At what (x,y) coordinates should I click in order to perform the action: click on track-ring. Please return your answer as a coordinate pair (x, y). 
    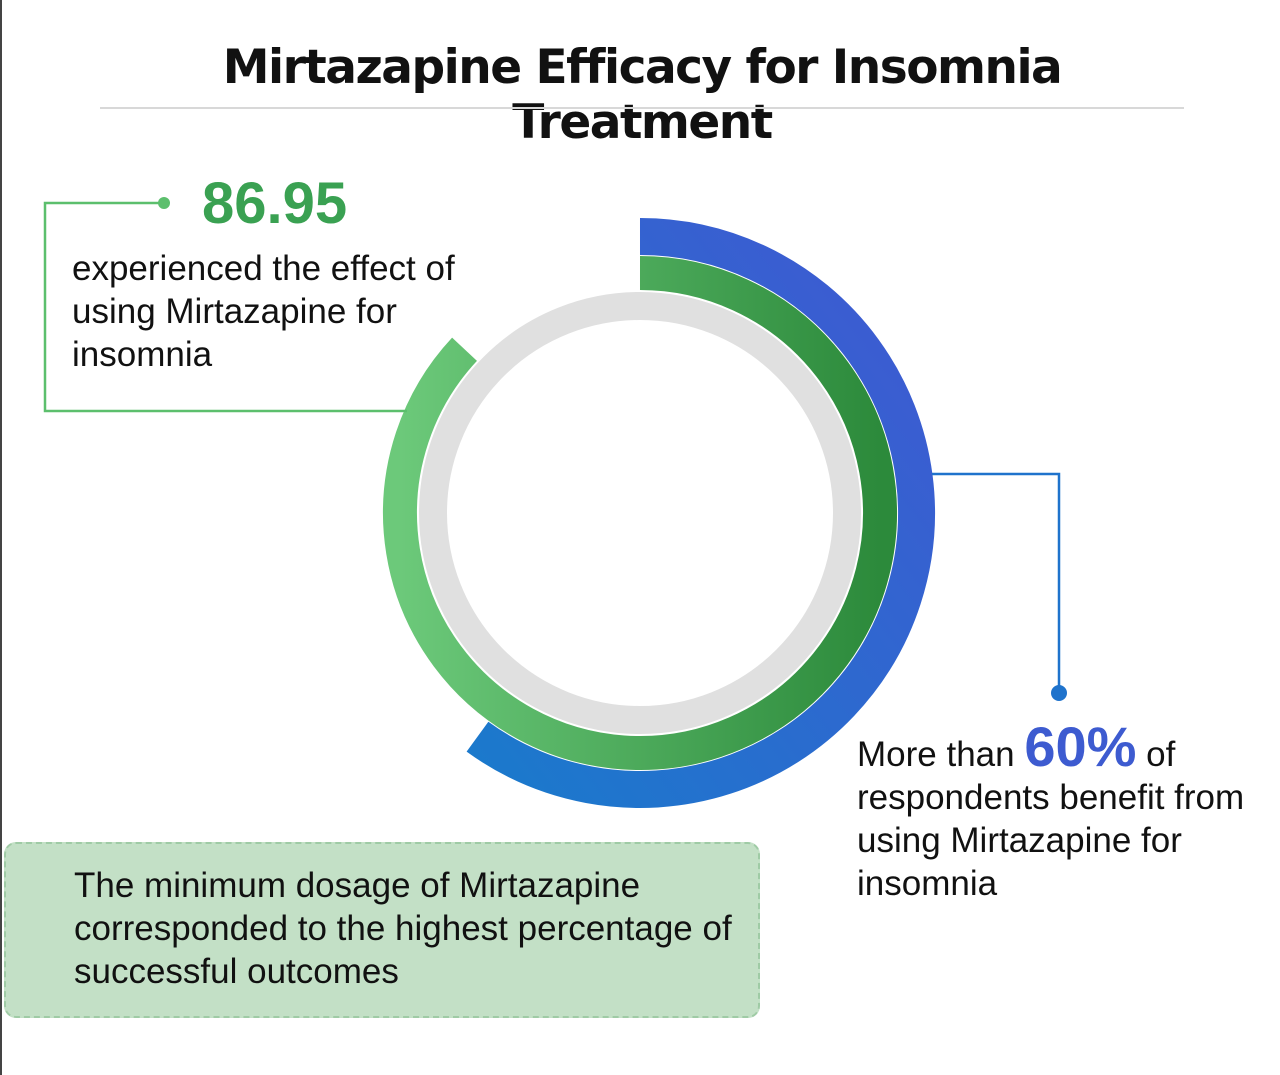
    Looking at the image, I should click on (640, 513).